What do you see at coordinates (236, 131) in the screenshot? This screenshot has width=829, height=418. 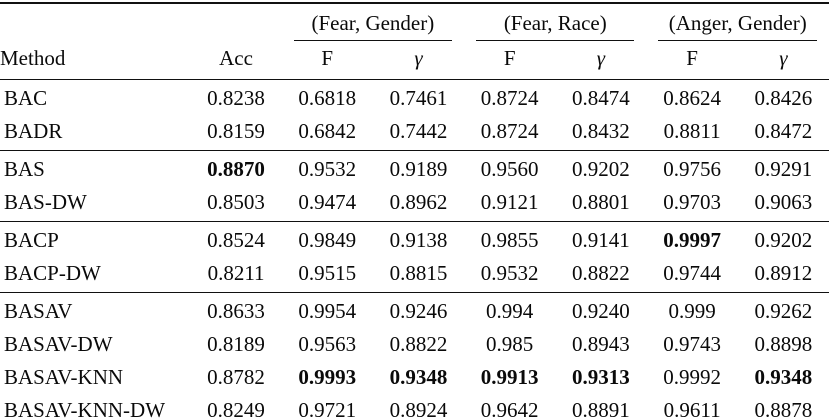 I see `value-cell: 0.8159` at bounding box center [236, 131].